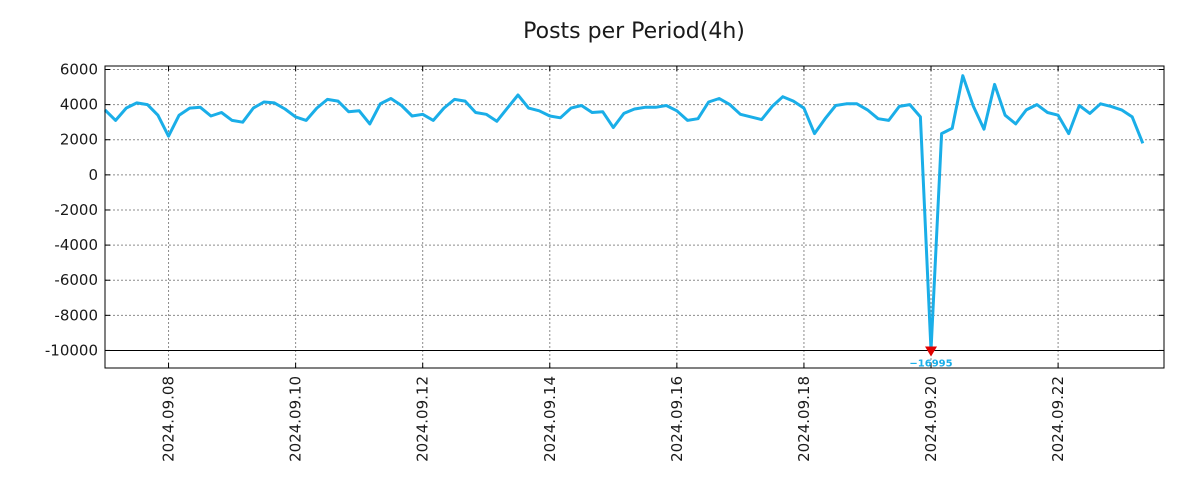 This screenshot has width=1200, height=500. What do you see at coordinates (76, 280) in the screenshot?
I see `y-tick-label: -6000` at bounding box center [76, 280].